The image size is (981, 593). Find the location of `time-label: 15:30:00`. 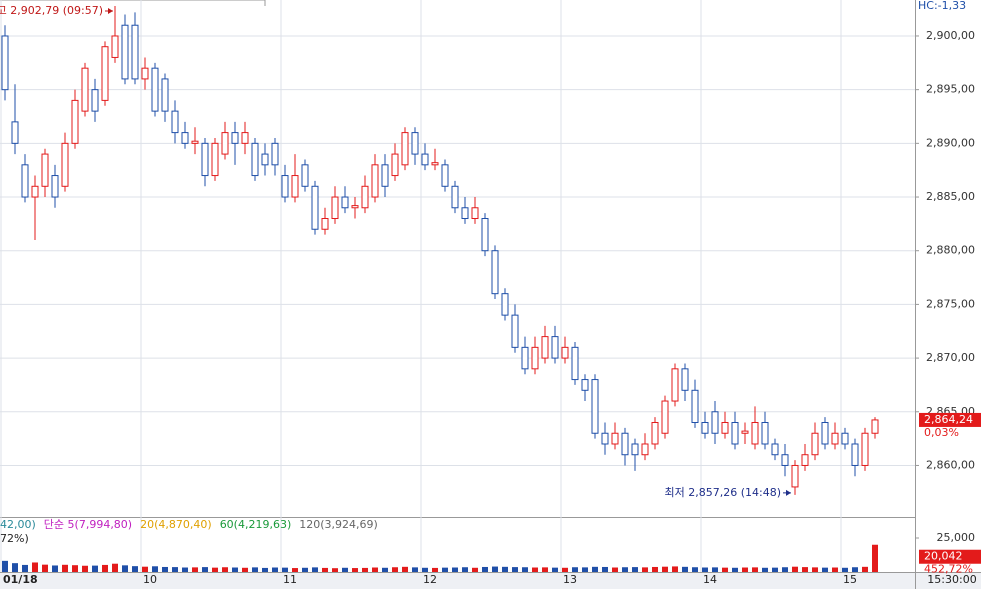

time-label: 15:30:00 is located at coordinates (951, 579).